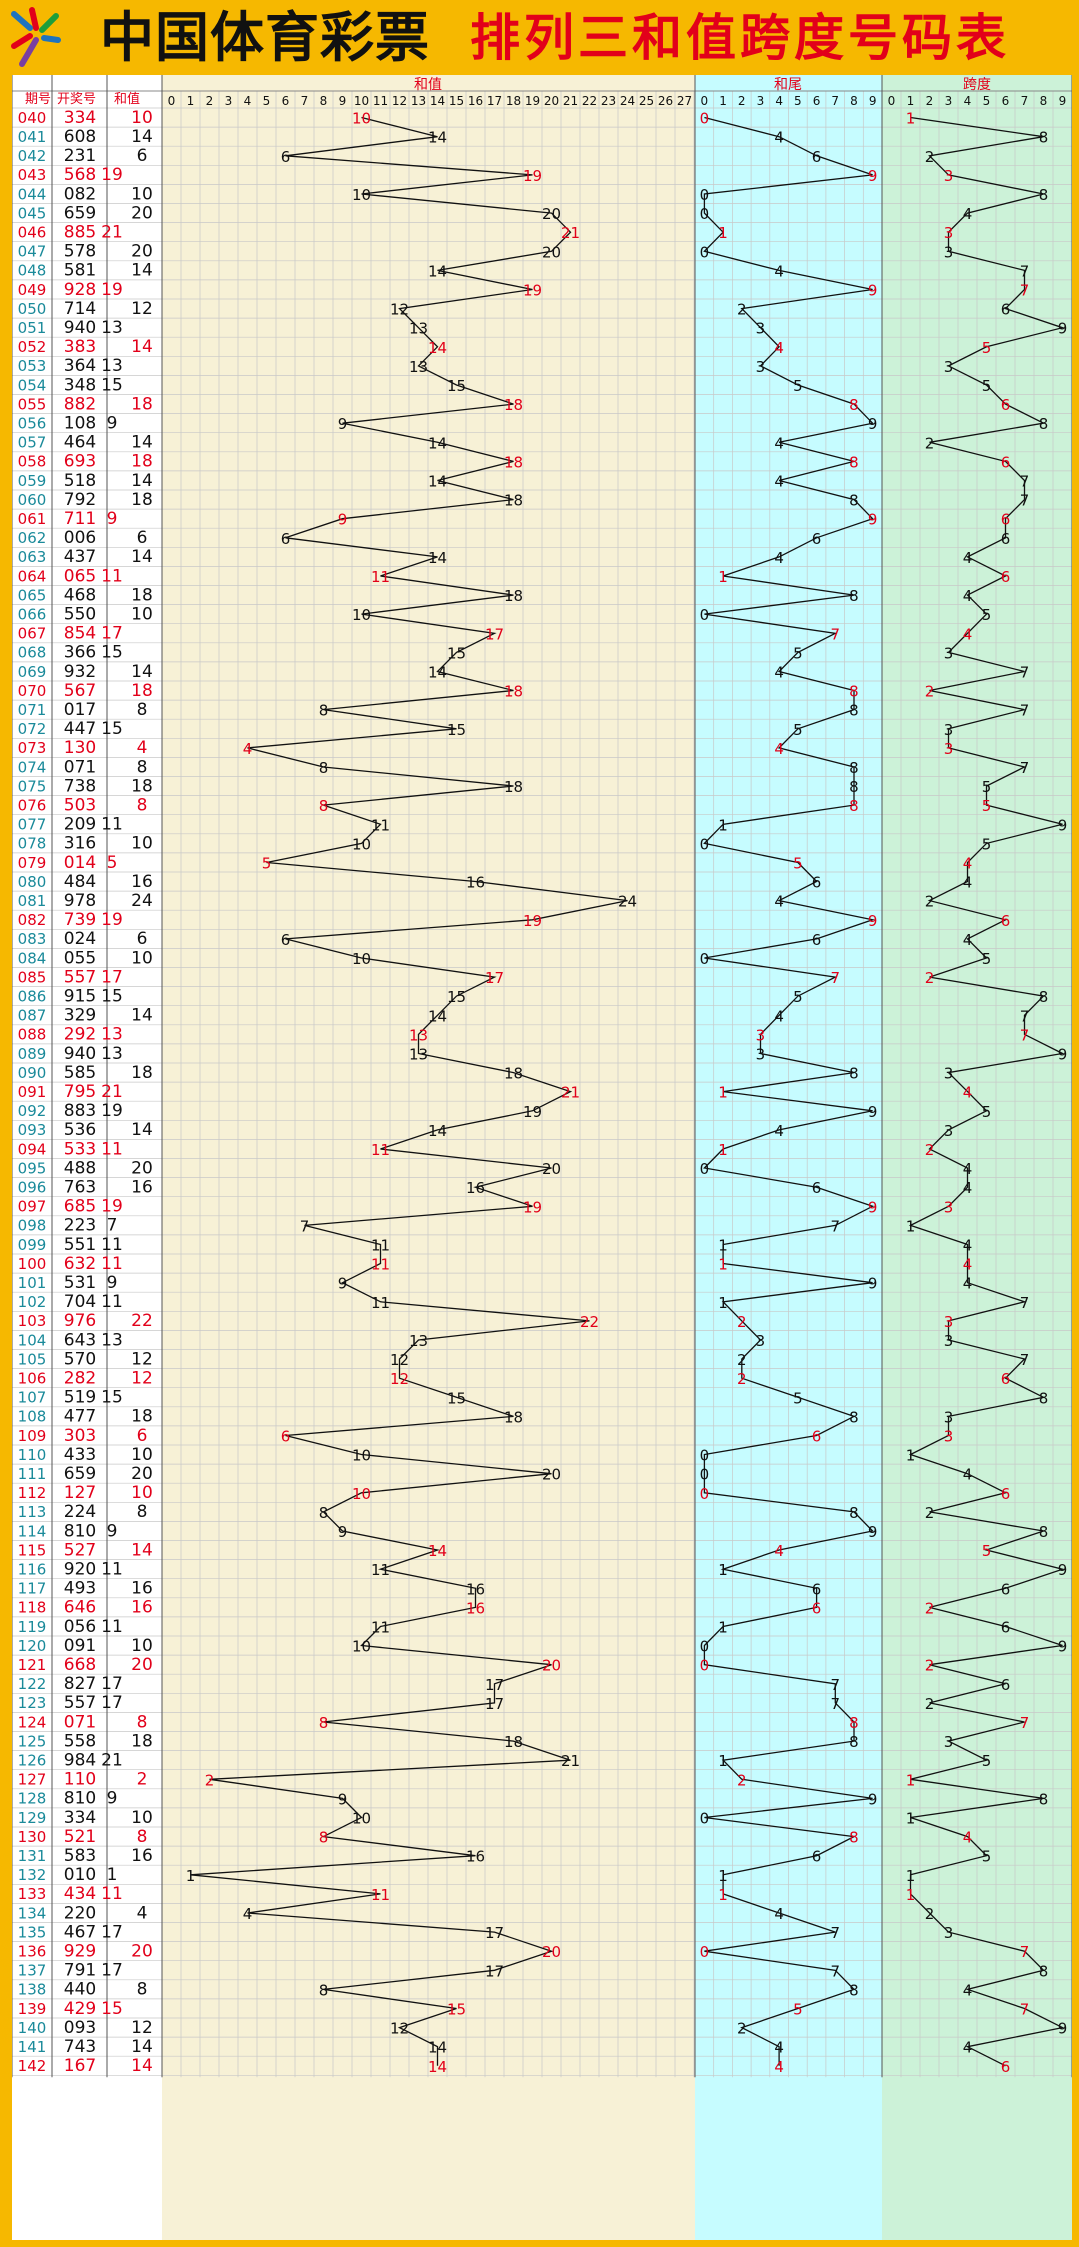 The height and width of the screenshot is (2247, 1079). What do you see at coordinates (305, 1226) in the screenshot?
I see `sum-point: 7` at bounding box center [305, 1226].